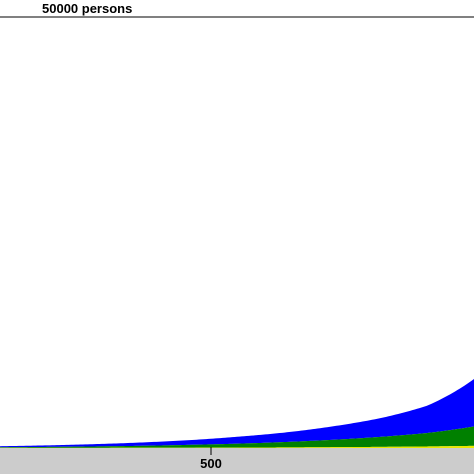 The image size is (474, 474). I want to click on x-tick-label-0: 500, so click(211, 463).